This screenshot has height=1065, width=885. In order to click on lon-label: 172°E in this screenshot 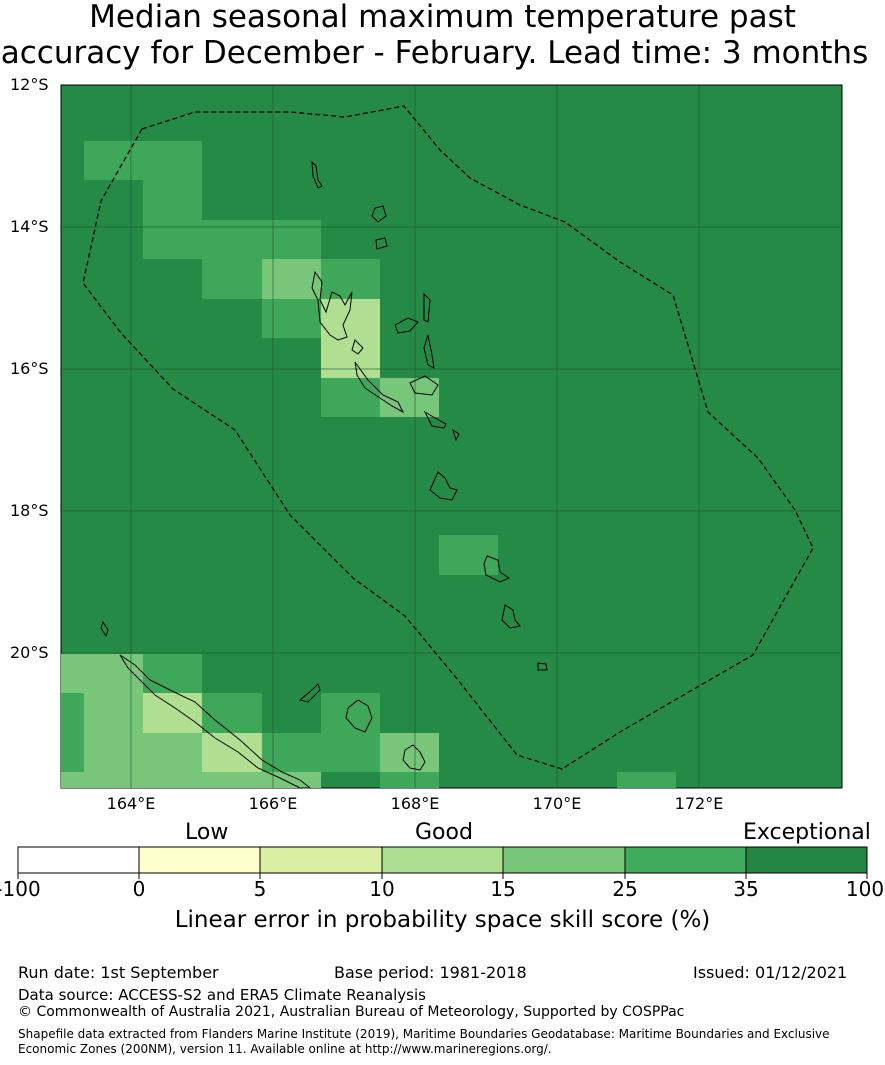, I will do `click(699, 803)`.